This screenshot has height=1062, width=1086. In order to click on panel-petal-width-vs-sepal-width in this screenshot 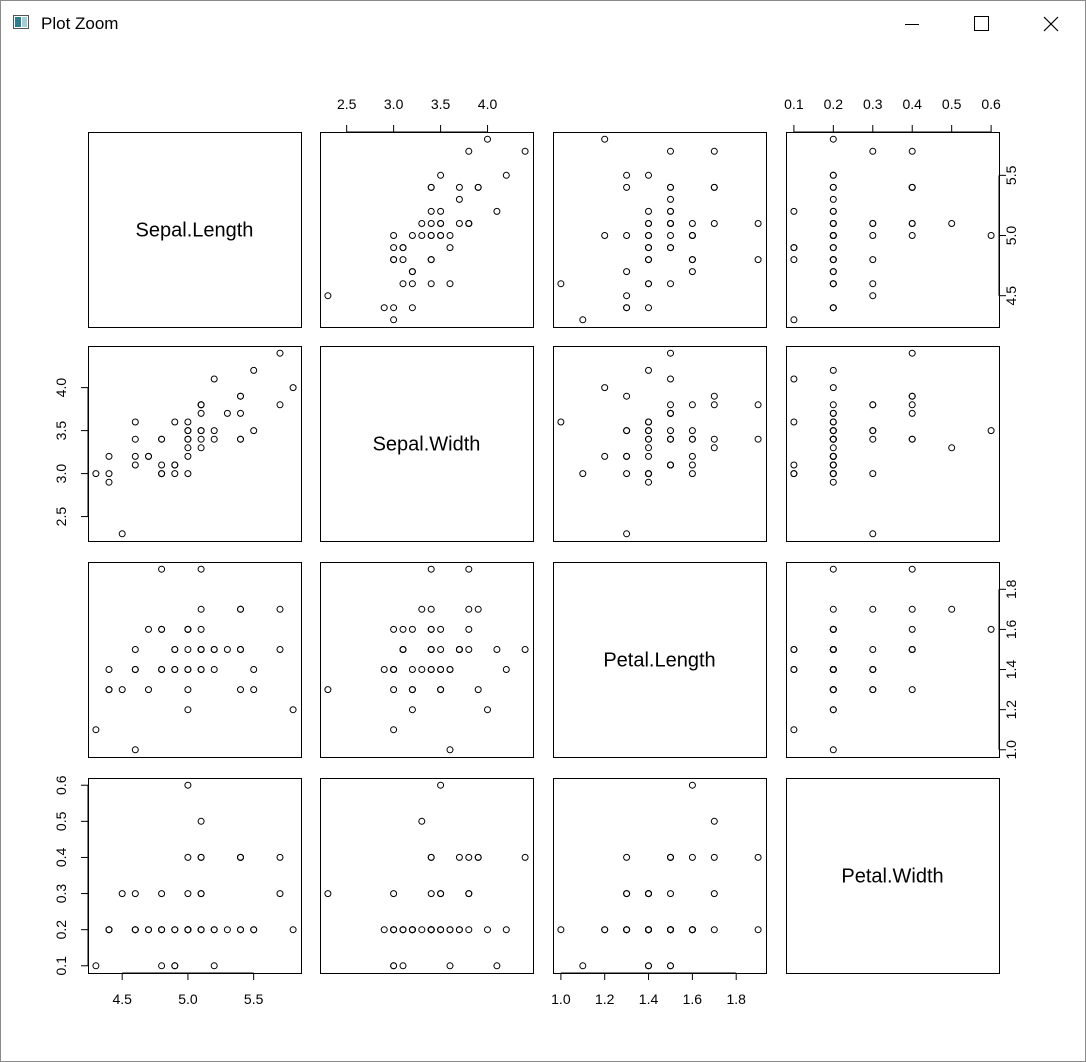, I will do `click(427, 876)`.